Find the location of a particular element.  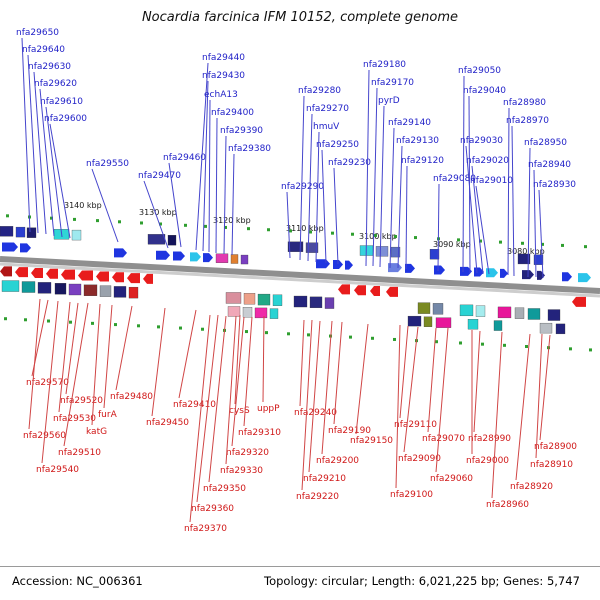

gene-label: nfa29040 is located at coordinates (484, 91).